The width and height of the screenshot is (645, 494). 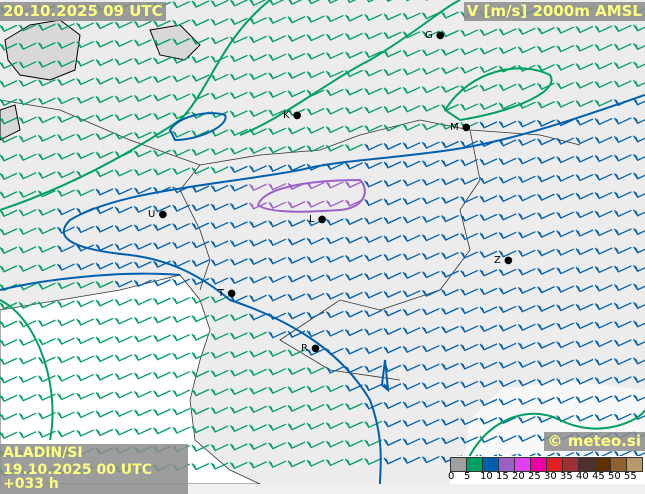 I want to click on model-name: ALADIN/SI, so click(x=94, y=453).